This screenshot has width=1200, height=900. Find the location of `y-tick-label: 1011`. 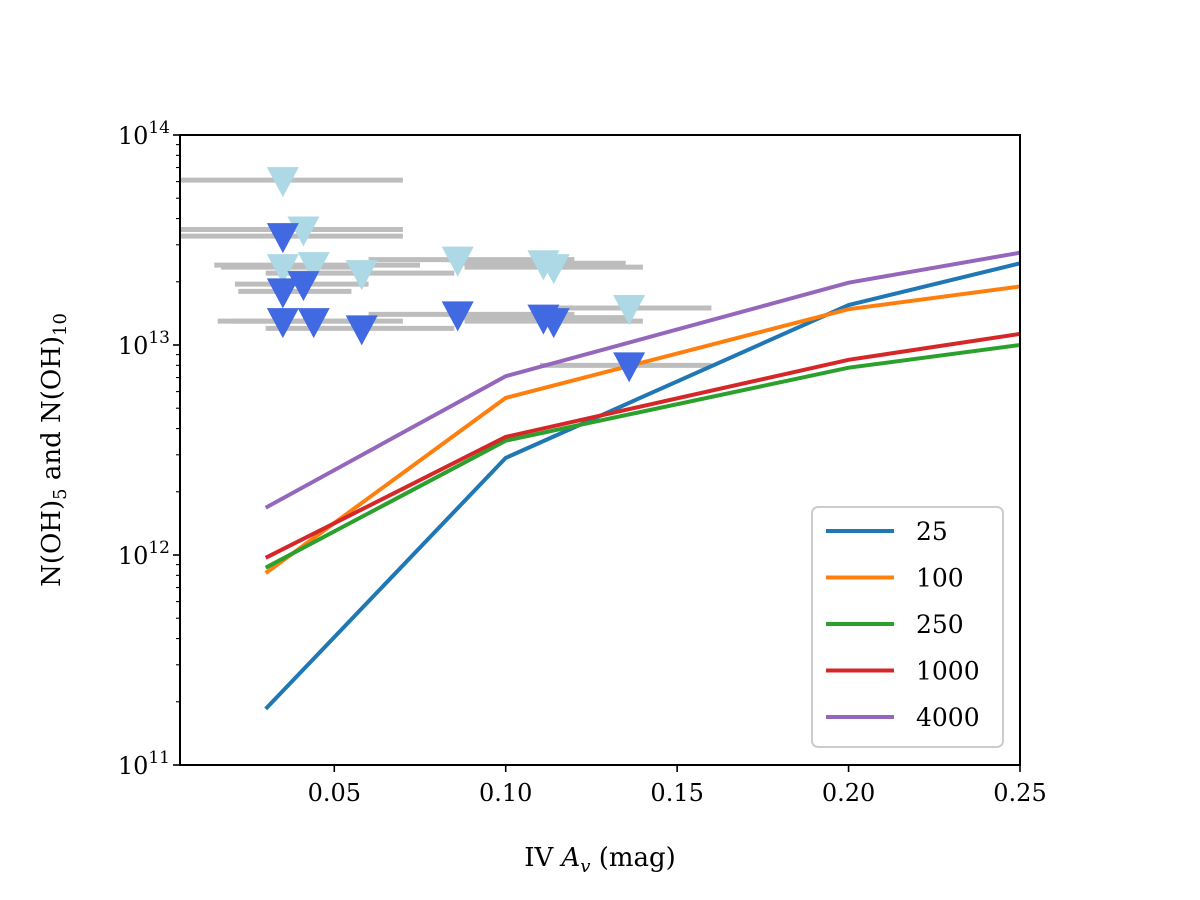

y-tick-label: 1011 is located at coordinates (144, 764).